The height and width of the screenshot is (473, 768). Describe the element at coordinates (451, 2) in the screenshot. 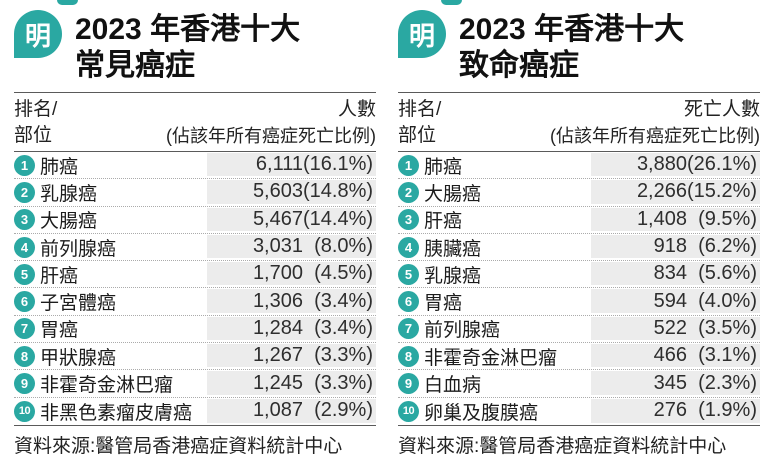

I see `top-crop-artifact` at that location.